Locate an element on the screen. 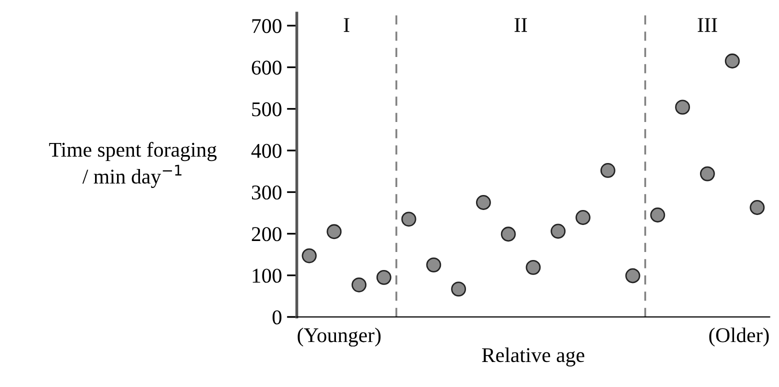 This screenshot has height=387, width=779. x-axis-title: Relative age is located at coordinates (533, 357).